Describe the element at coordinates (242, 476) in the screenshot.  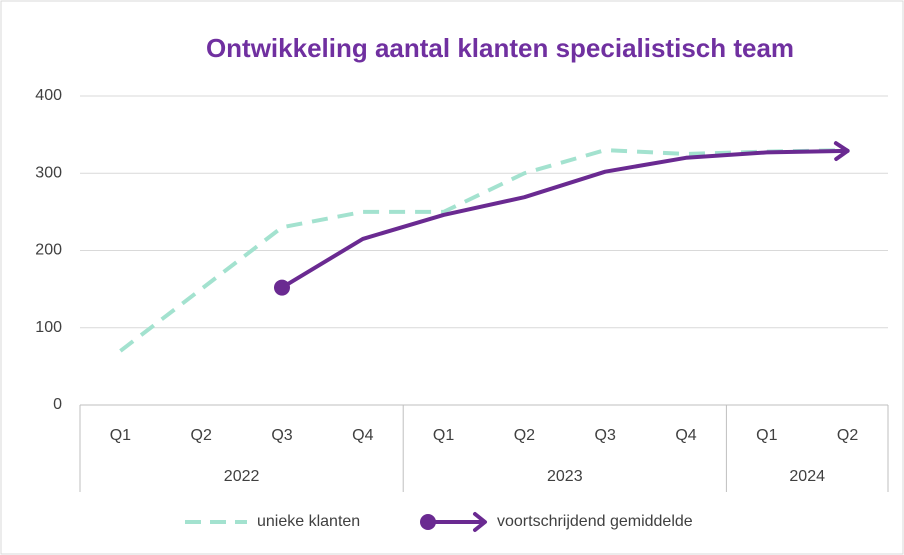
I see `x-group-label: 2022` at that location.